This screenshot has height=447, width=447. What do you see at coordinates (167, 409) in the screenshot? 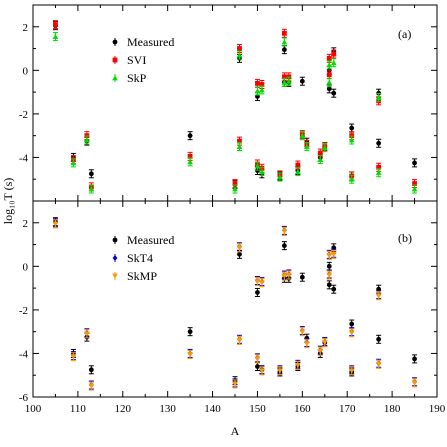
I see `x-tick-label: 130` at bounding box center [167, 409].